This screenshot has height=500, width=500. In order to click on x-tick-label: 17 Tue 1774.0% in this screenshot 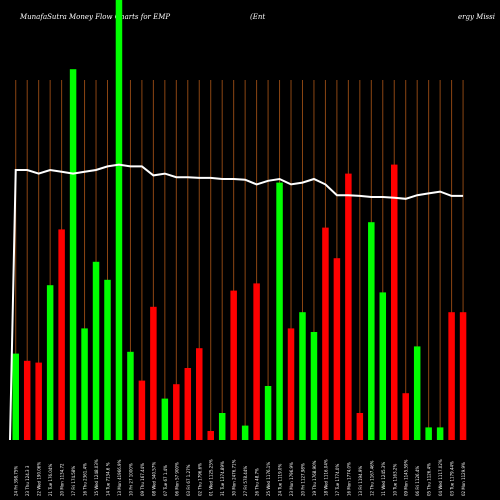, I will do `click(337, 480)`.